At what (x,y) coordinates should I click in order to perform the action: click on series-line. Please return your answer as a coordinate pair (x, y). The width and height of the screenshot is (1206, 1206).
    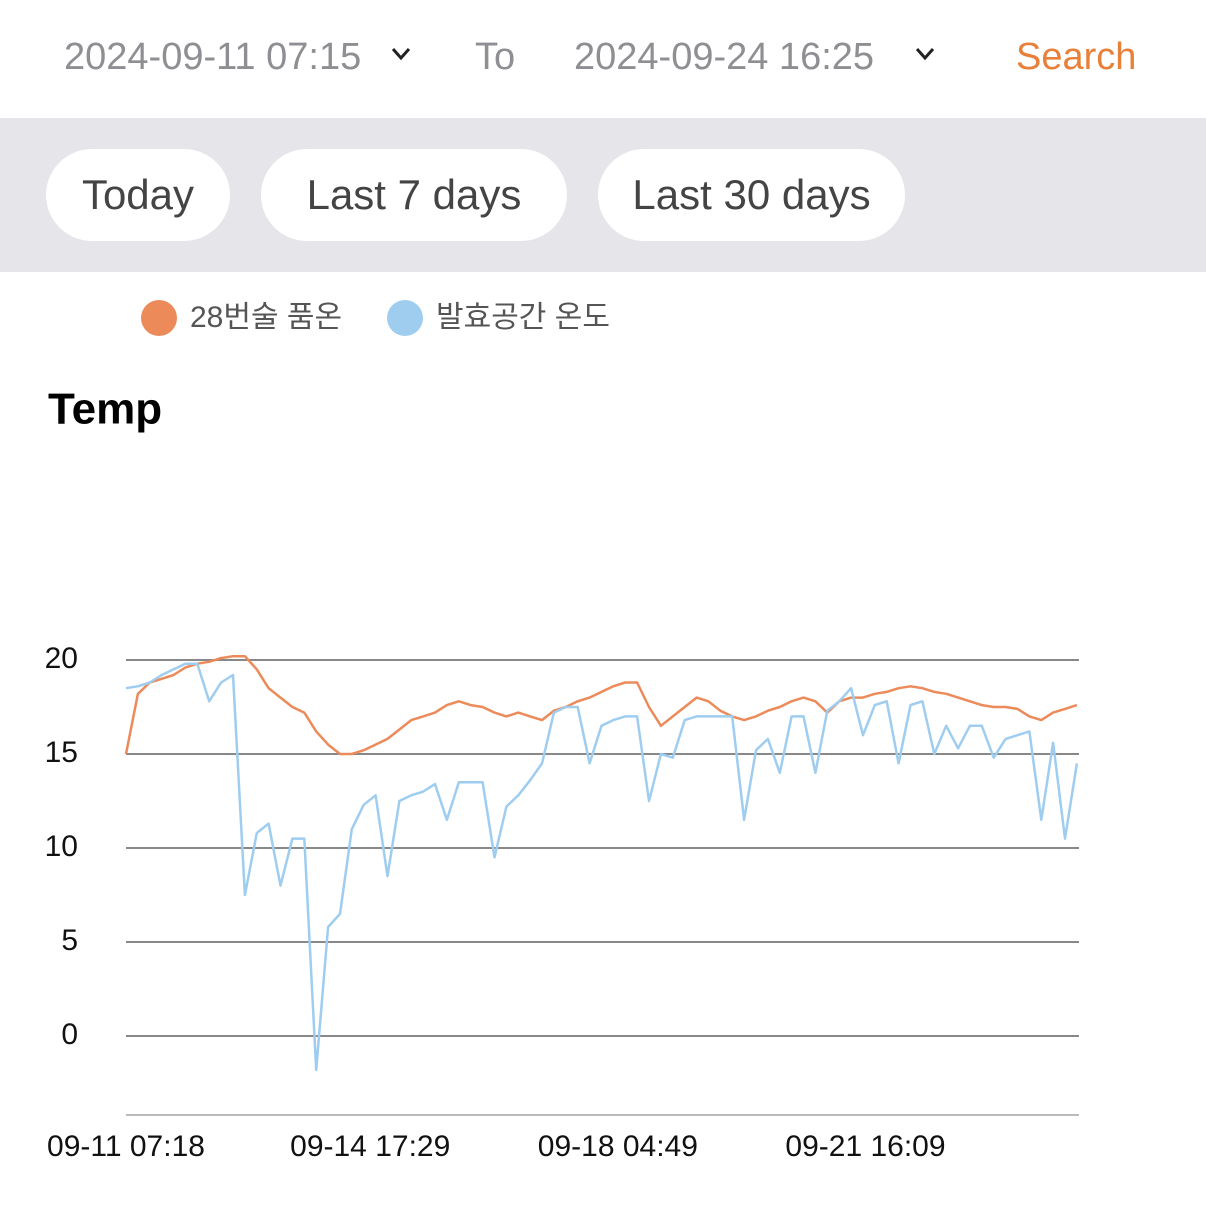
    Looking at the image, I should click on (601, 705).